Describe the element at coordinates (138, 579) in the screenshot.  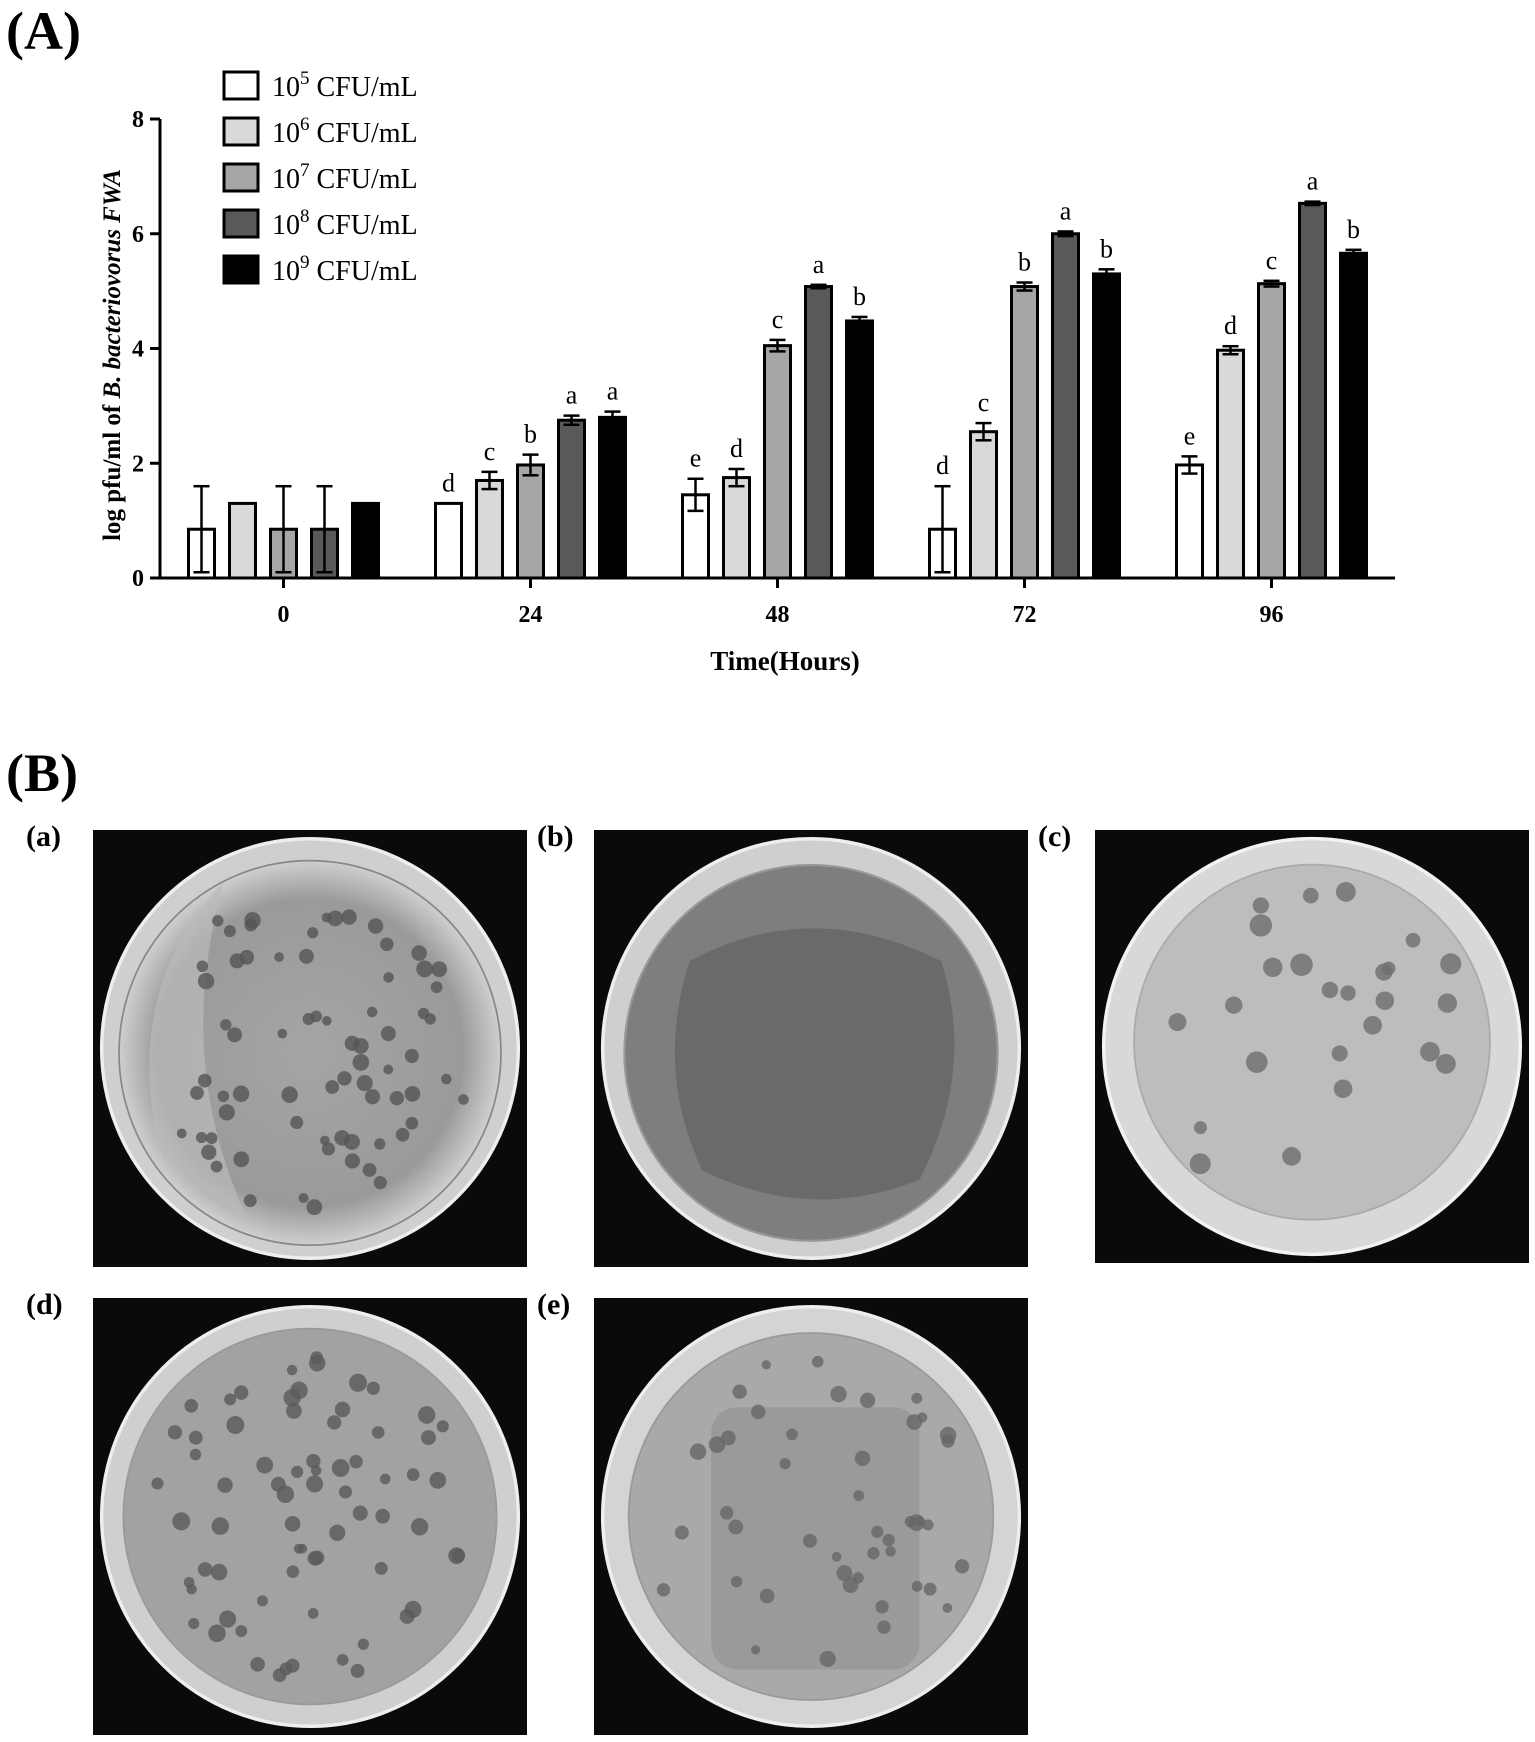
I see `y-tick-label: 0` at that location.